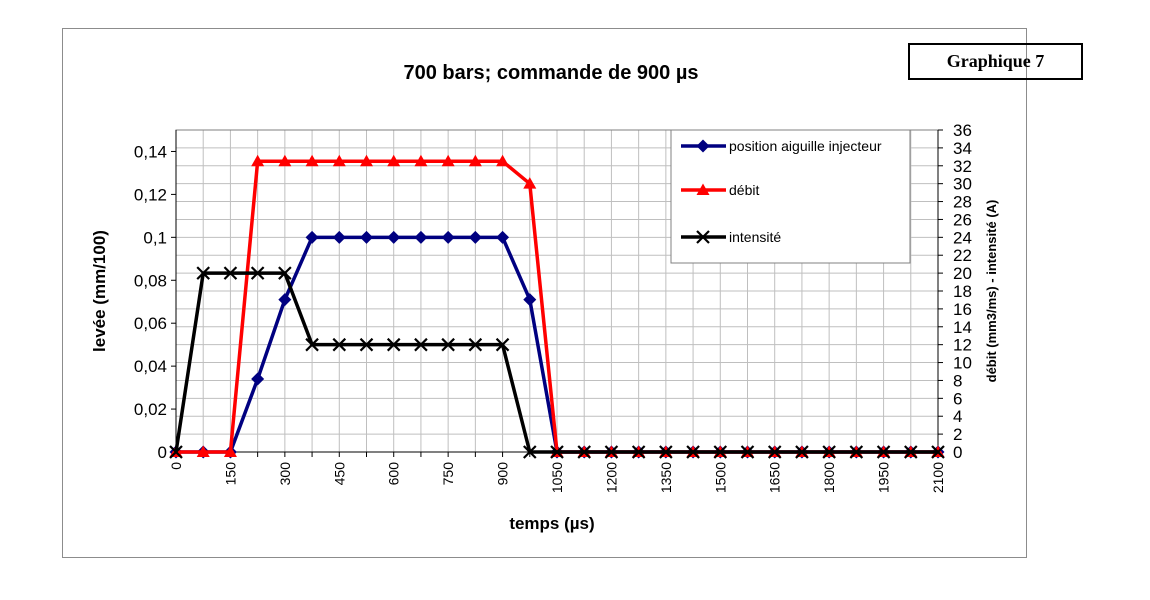  I want to click on x-tick-label: 900, so click(503, 474).